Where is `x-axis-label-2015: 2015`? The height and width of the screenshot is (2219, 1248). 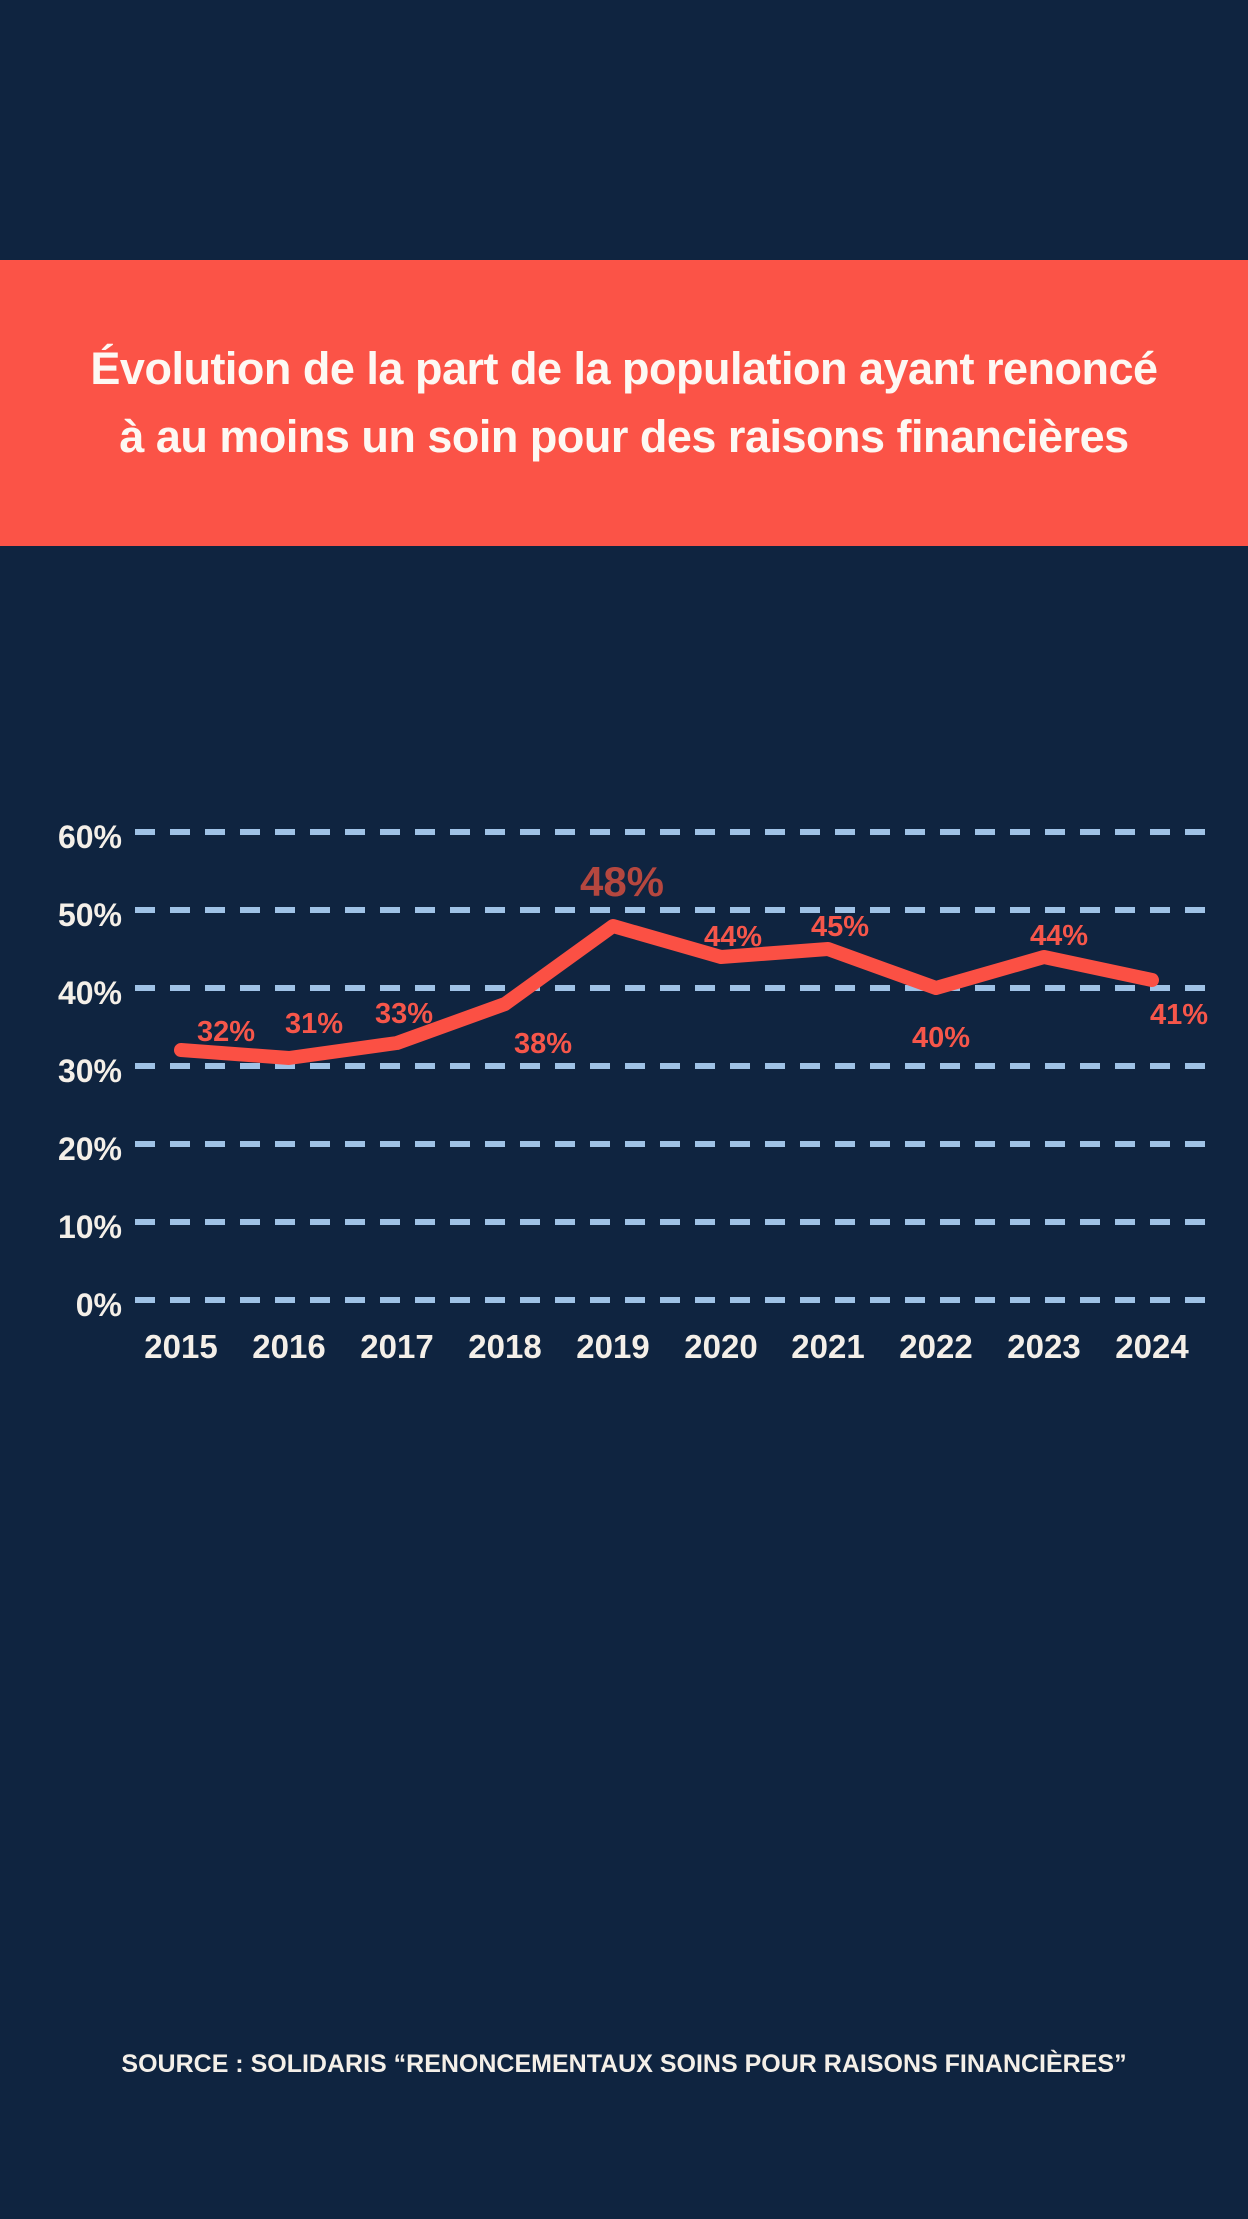
x-axis-label-2015: 2015 is located at coordinates (180, 1346).